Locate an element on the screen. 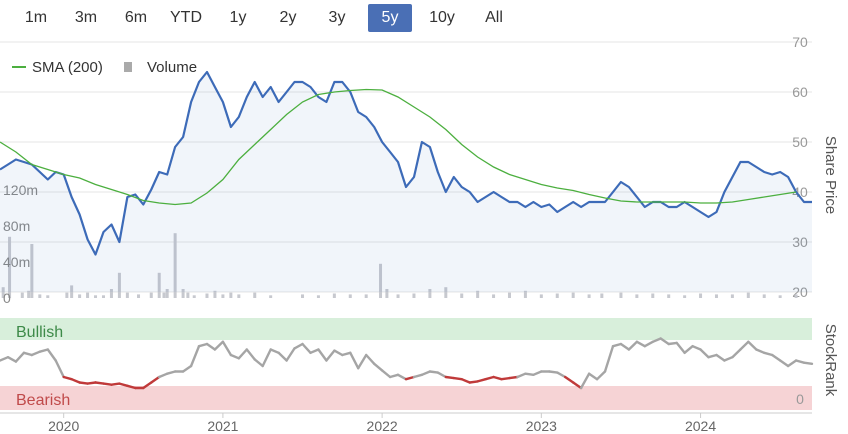 The width and height of the screenshot is (848, 434). price-tick-label: 50 is located at coordinates (800, 142).